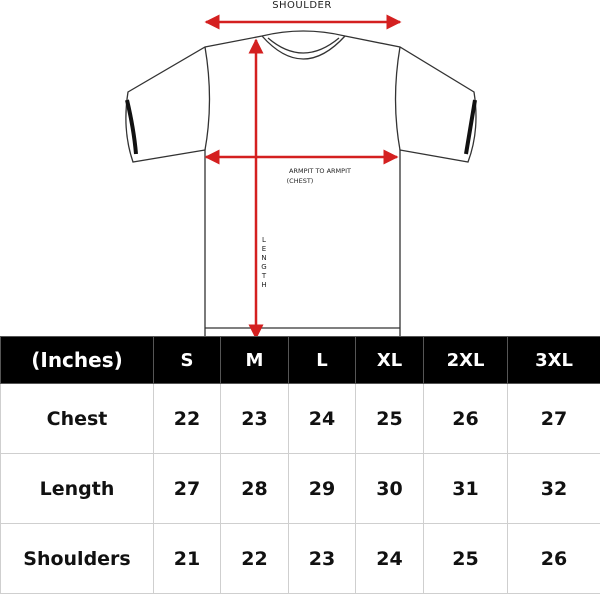  I want to click on header-row: (Inches) S M L XL 2XL 3XL, so click(300, 360).